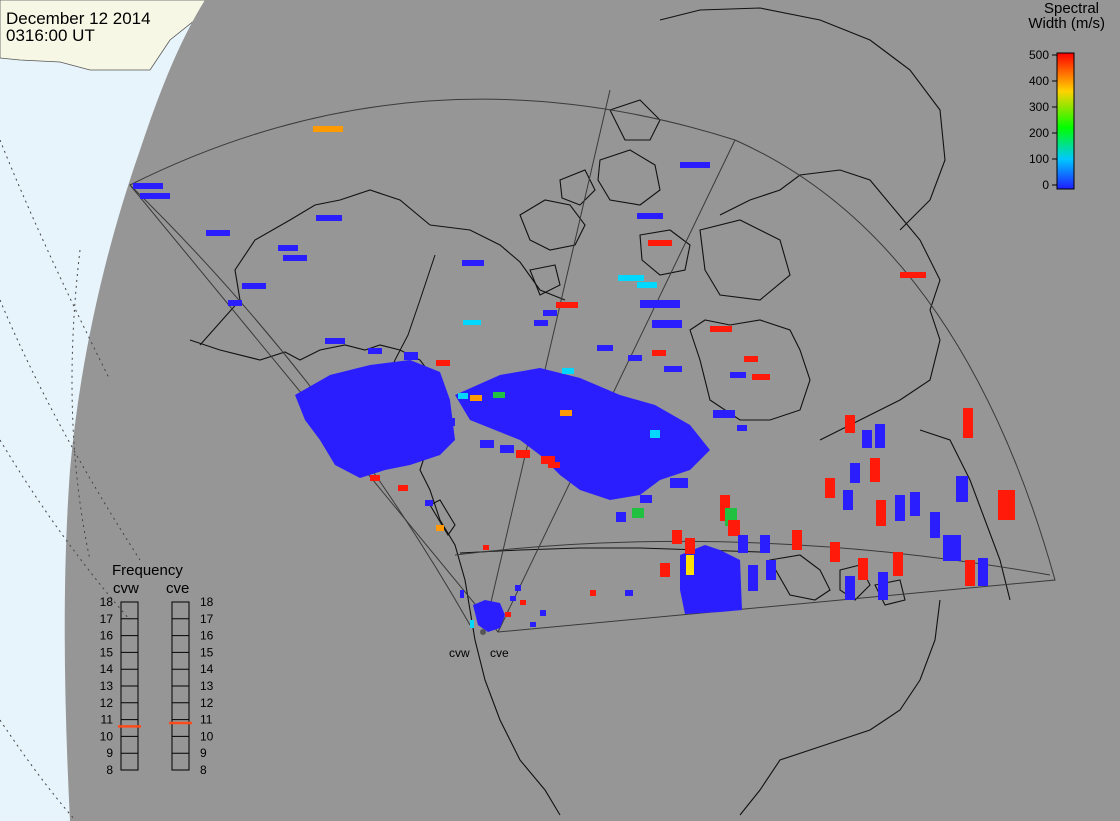 This screenshot has width=1120, height=821. I want to click on colorbar-title-line1: Spectral, so click(1071, 8).